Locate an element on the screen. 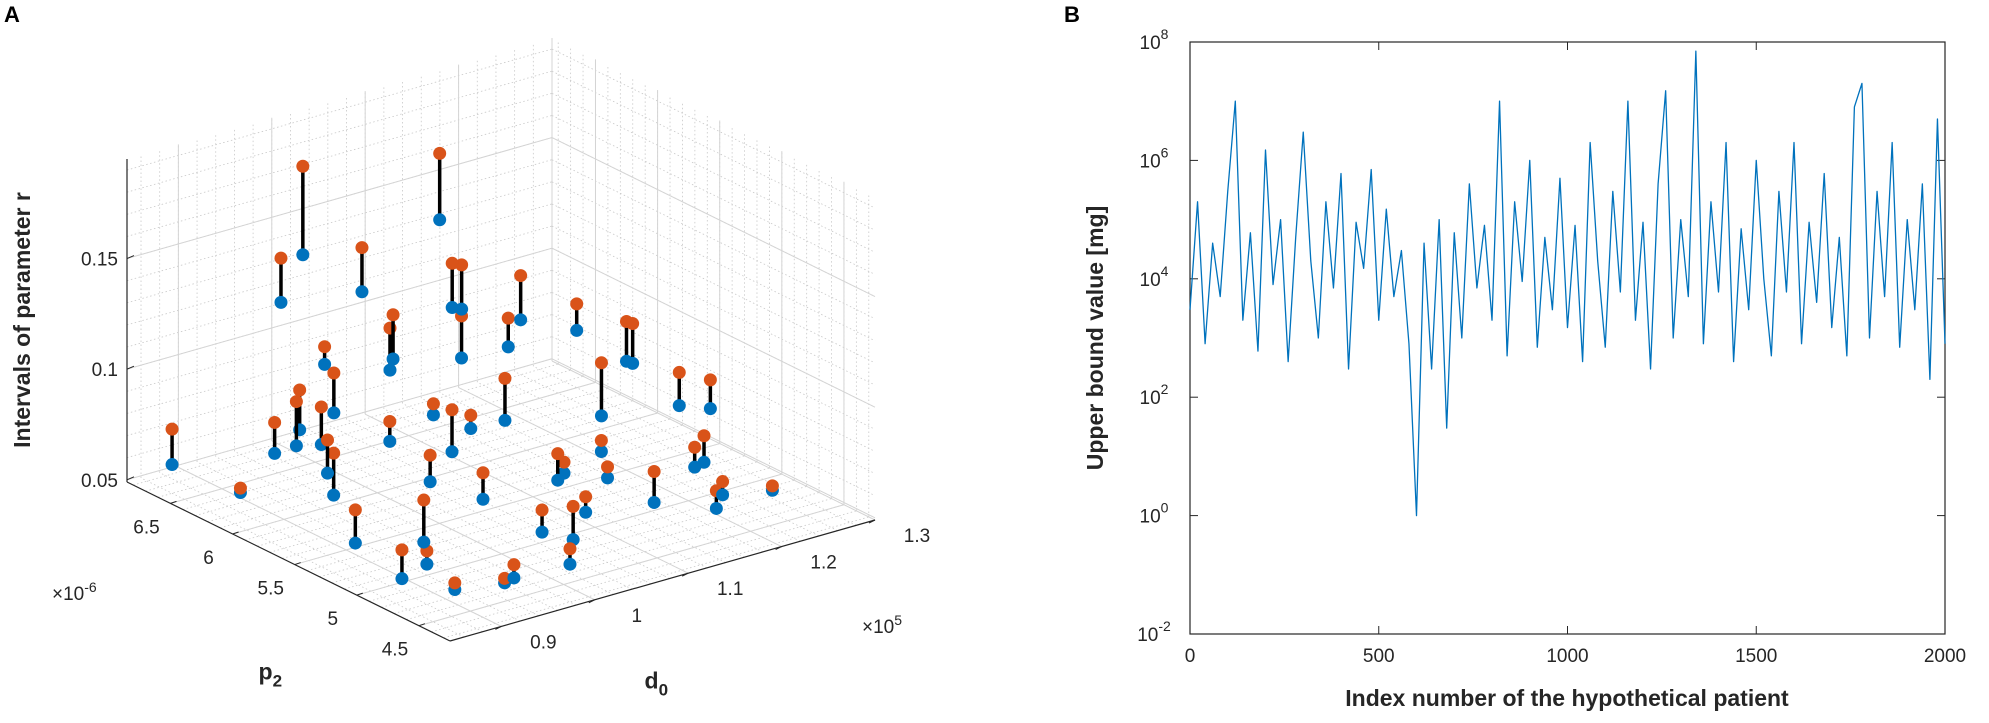 The width and height of the screenshot is (1989, 723). axis-line is located at coordinates (288, 561).